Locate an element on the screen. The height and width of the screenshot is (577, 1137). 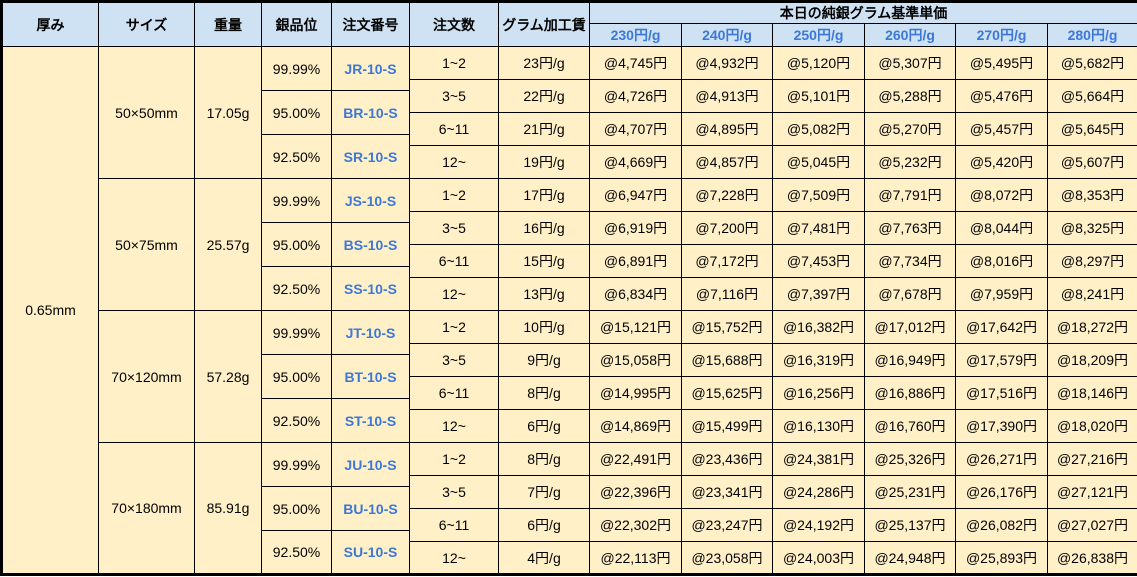
price-cell: @5,082円 is located at coordinates (818, 129).